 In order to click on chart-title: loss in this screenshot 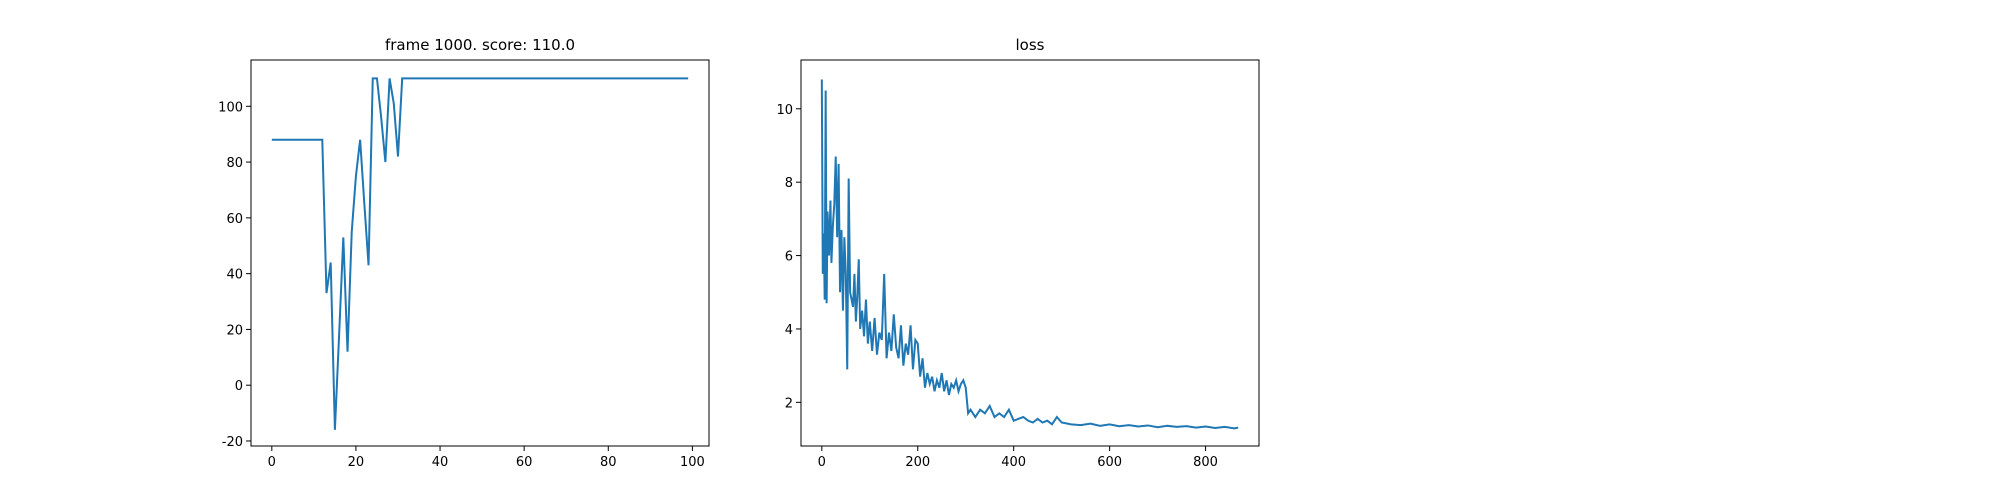, I will do `click(1030, 45)`.